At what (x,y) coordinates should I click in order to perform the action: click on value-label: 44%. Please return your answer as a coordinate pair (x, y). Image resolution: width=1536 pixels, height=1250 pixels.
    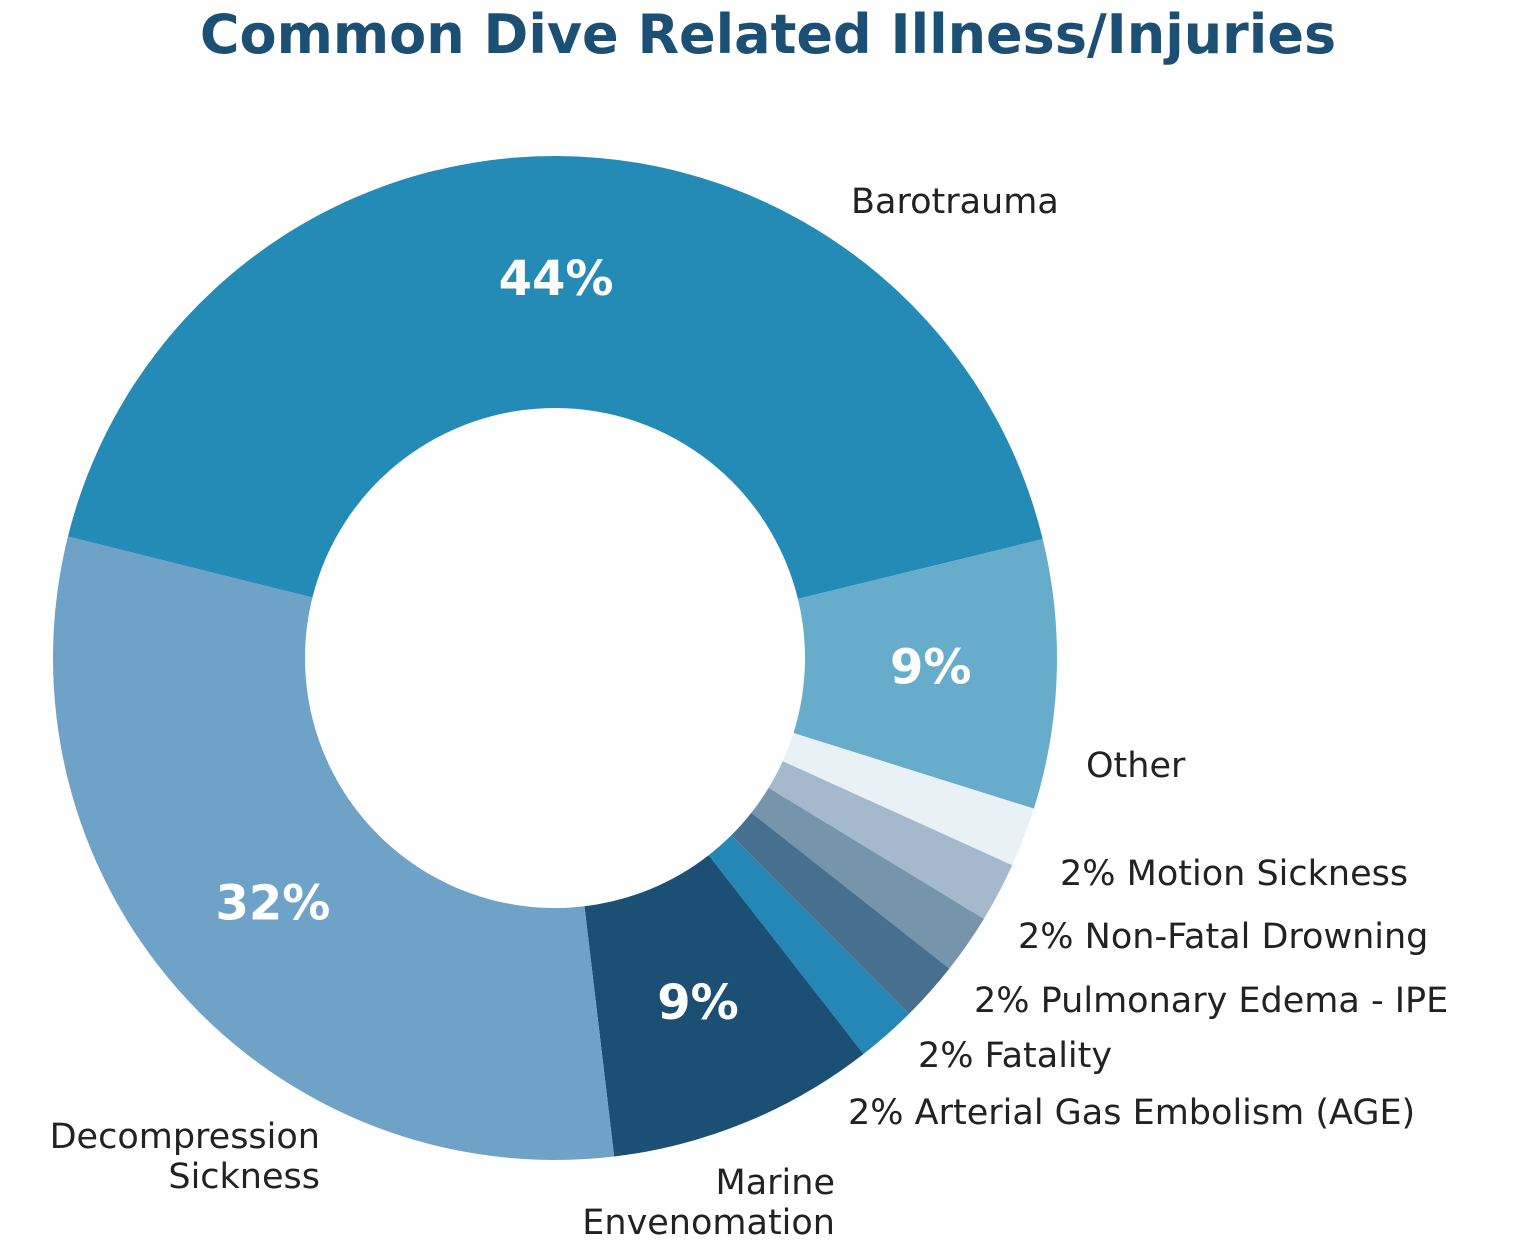
    Looking at the image, I should click on (556, 279).